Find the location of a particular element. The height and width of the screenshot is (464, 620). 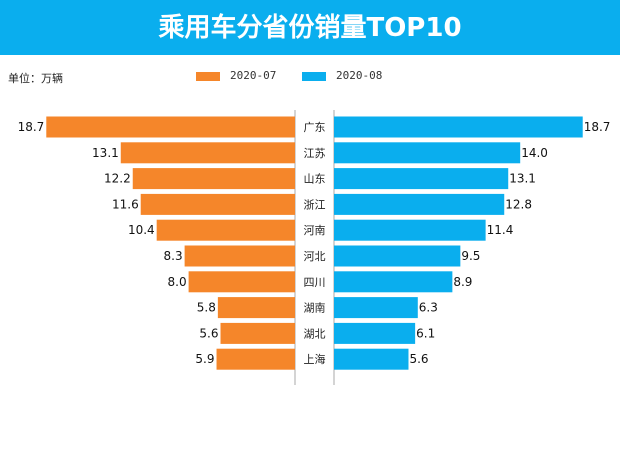

data-label-2020-08: 18.7 is located at coordinates (597, 127).